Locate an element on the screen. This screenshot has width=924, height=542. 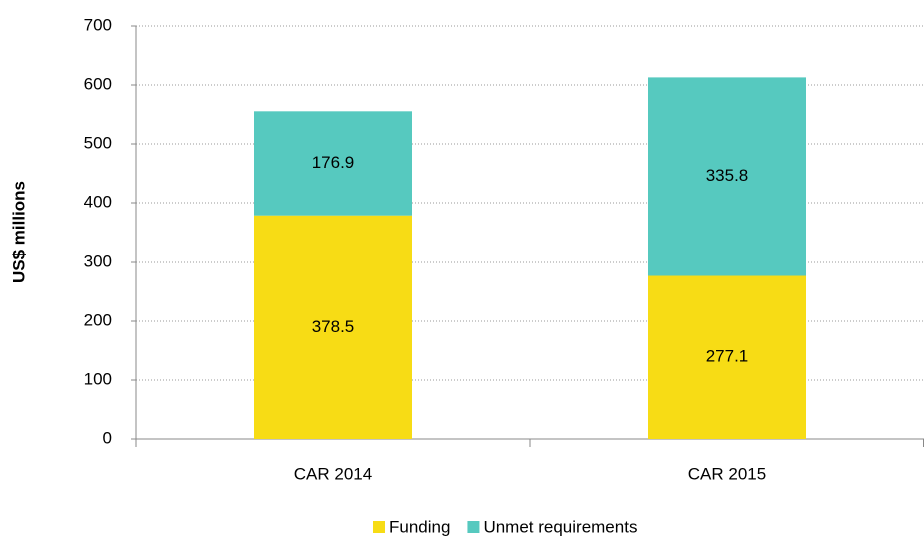
y-tick-label: 600 is located at coordinates (98, 83).